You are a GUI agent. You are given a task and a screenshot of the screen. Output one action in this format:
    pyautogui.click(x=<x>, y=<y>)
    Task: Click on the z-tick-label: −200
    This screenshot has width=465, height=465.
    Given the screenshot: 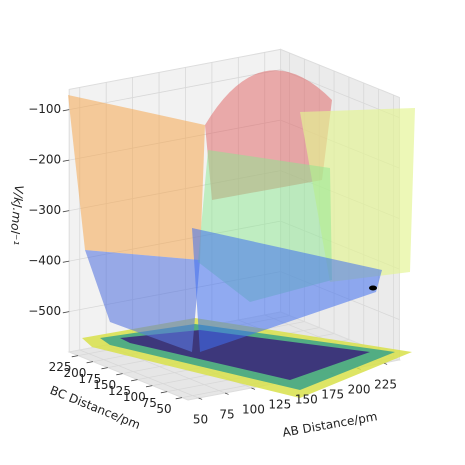 What is the action you would take?
    pyautogui.click(x=44, y=160)
    